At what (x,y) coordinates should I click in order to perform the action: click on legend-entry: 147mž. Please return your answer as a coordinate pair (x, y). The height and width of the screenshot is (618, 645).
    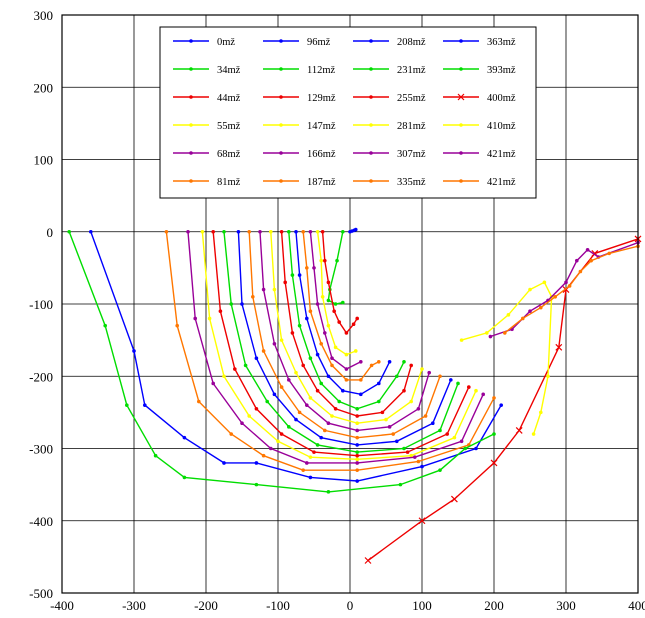
    Looking at the image, I should click on (299, 126).